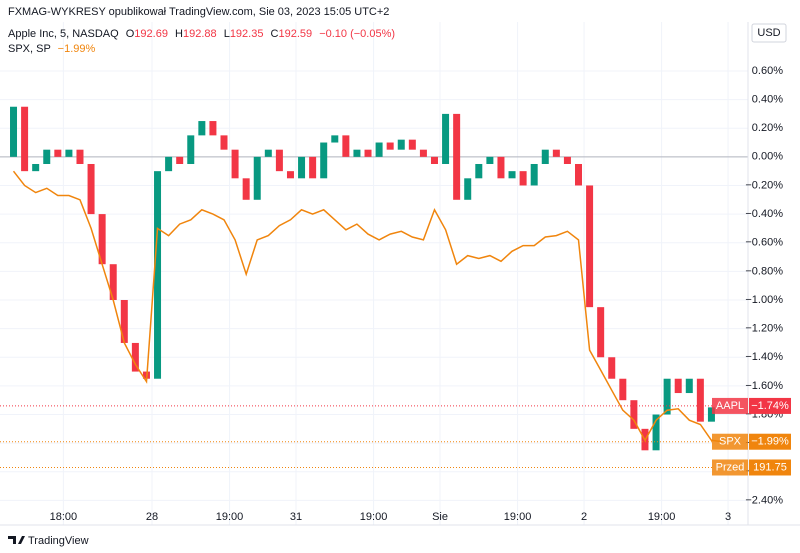 The height and width of the screenshot is (553, 800). What do you see at coordinates (247, 34) in the screenshot?
I see `l-value: 192.35` at bounding box center [247, 34].